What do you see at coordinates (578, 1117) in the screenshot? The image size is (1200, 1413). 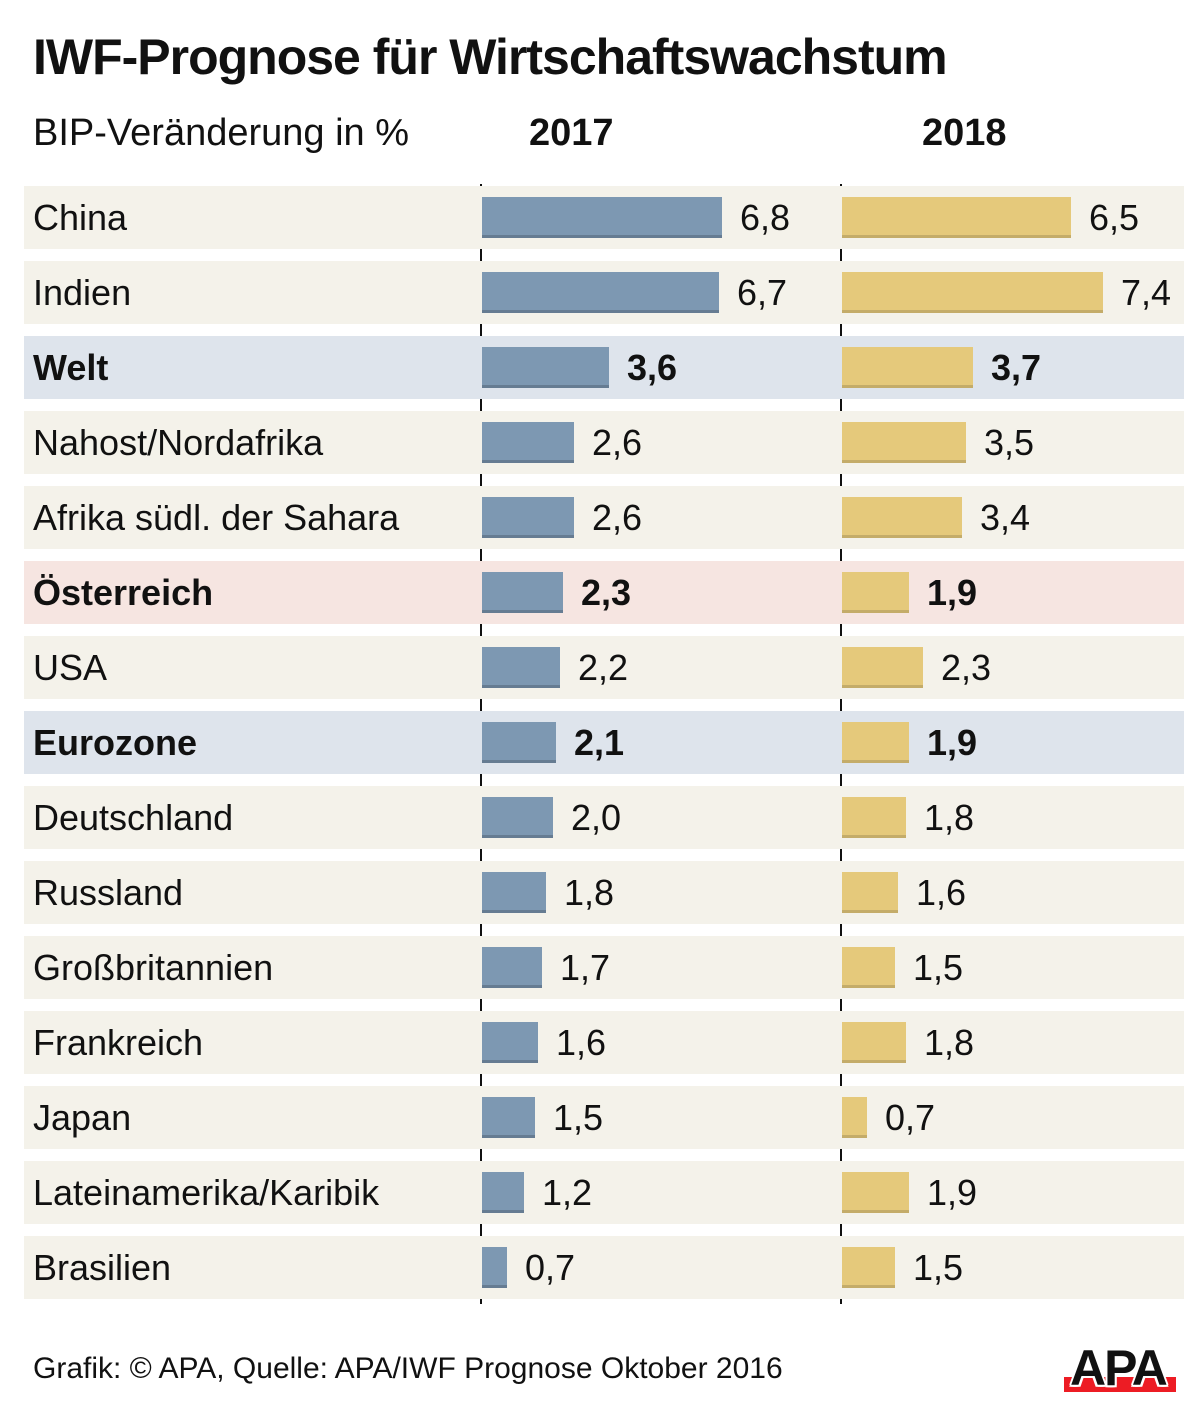 I see `value-2017: 1,5` at bounding box center [578, 1117].